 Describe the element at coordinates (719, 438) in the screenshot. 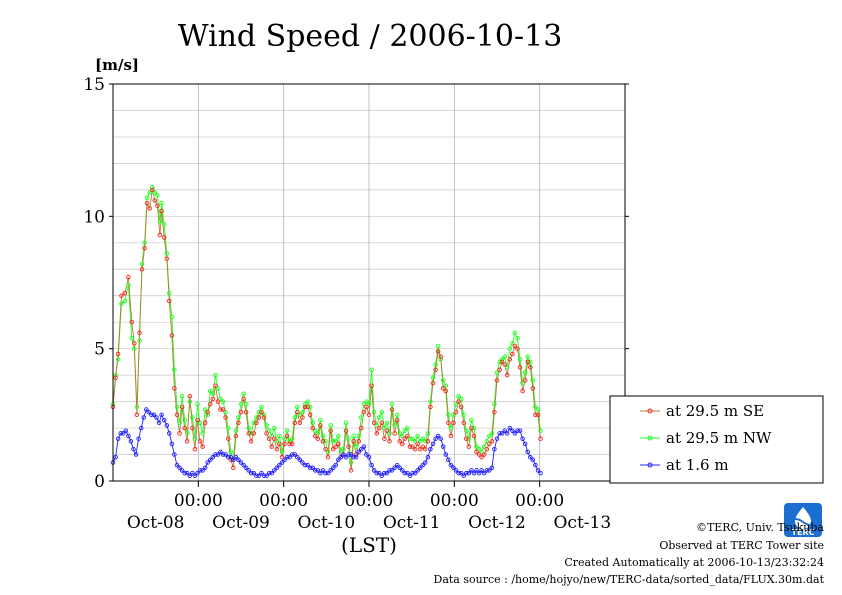

I see `legend-label: at 29.5 m NW` at that location.